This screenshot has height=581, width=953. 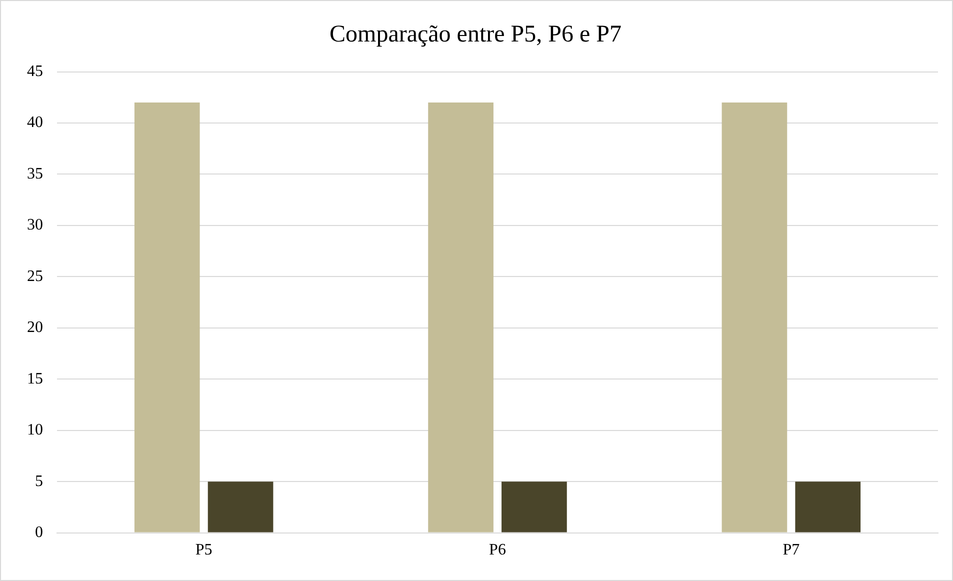 I want to click on y-tick-label: 25, so click(x=35, y=276).